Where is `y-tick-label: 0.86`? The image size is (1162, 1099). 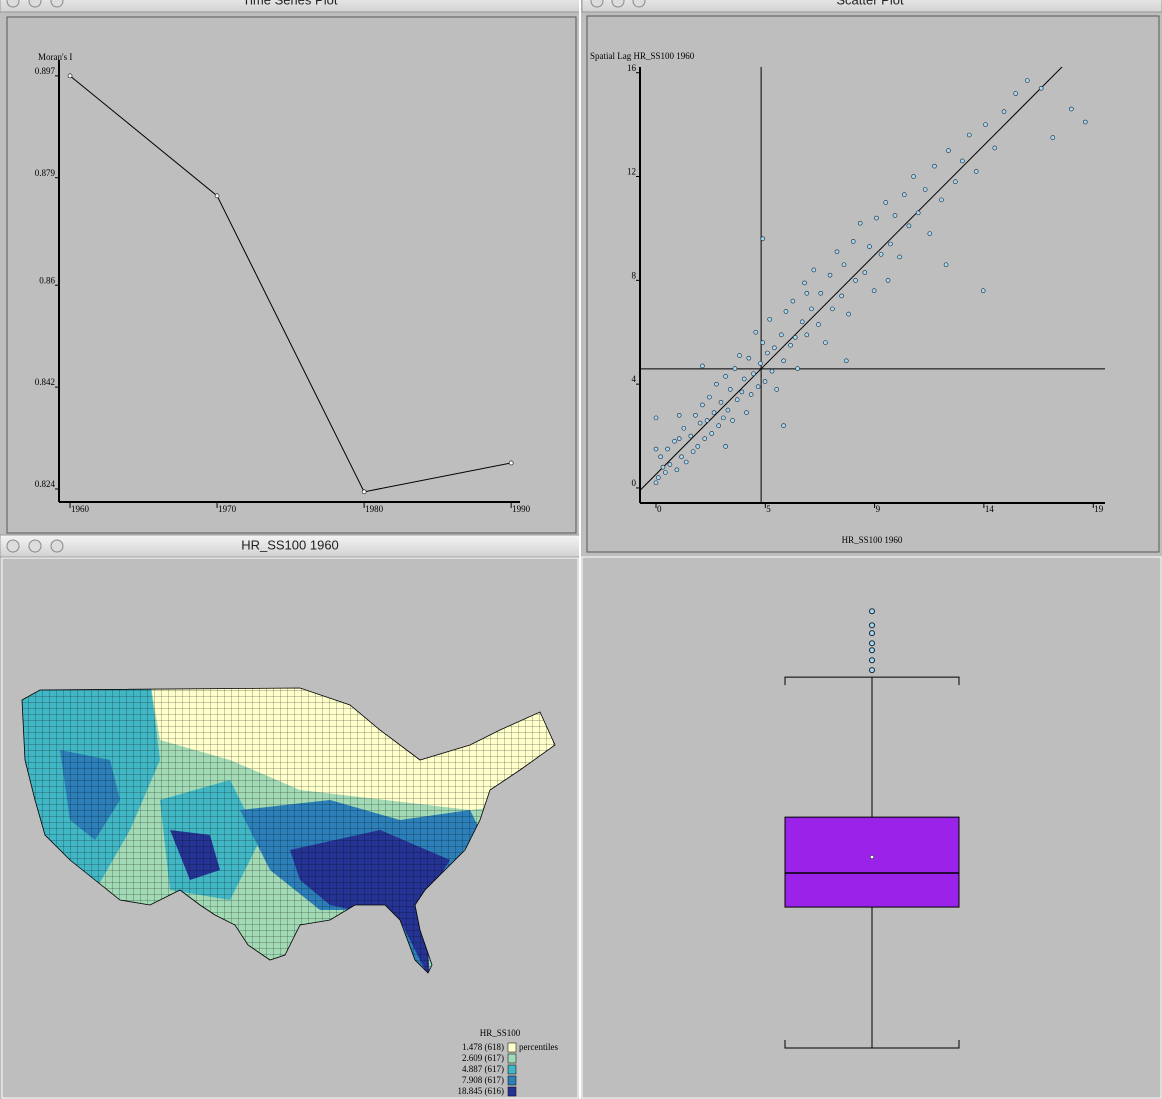 y-tick-label: 0.86 is located at coordinates (47, 280).